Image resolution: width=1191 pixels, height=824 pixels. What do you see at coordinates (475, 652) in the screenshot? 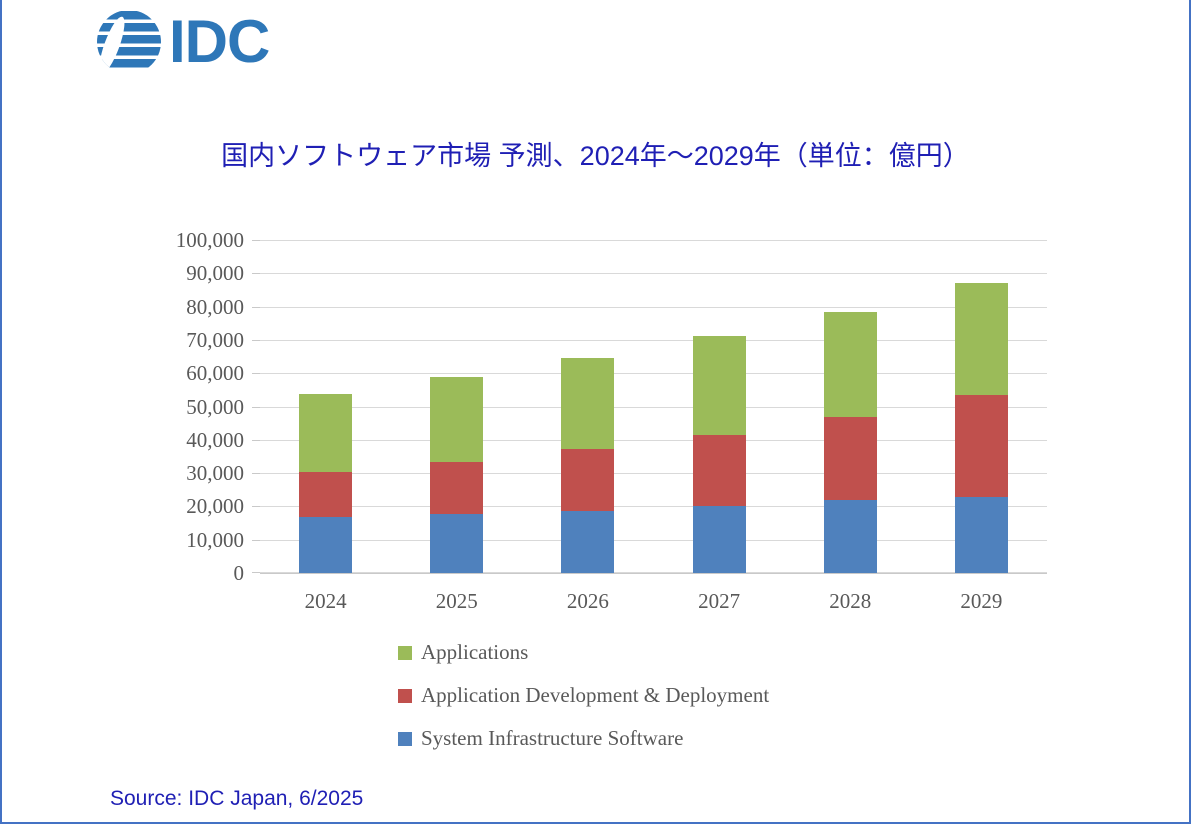
I see `legend-label: Applications` at bounding box center [475, 652].